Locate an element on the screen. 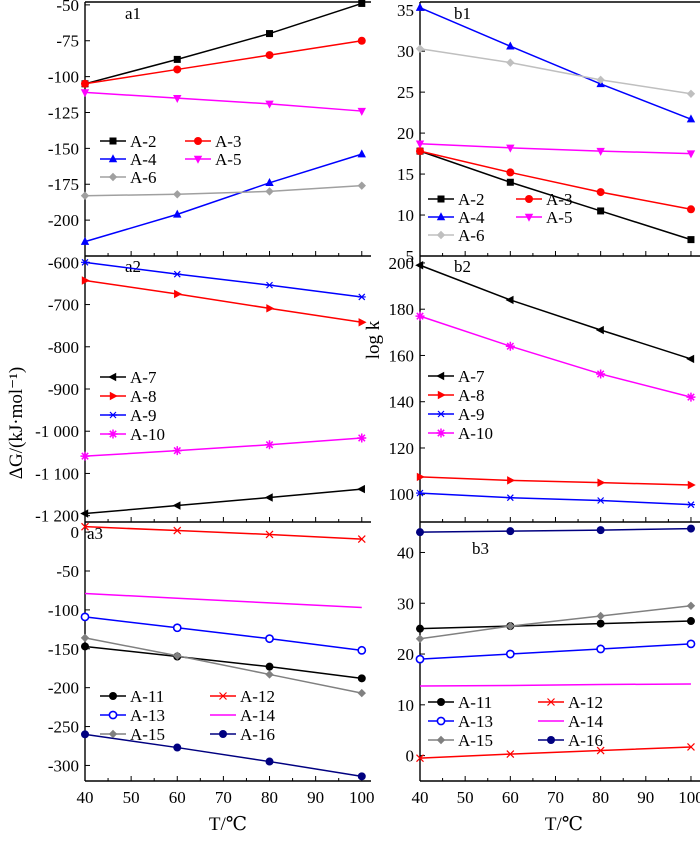 The width and height of the screenshot is (700, 841). legend-item-A-15: A-15 is located at coordinates (132, 734).